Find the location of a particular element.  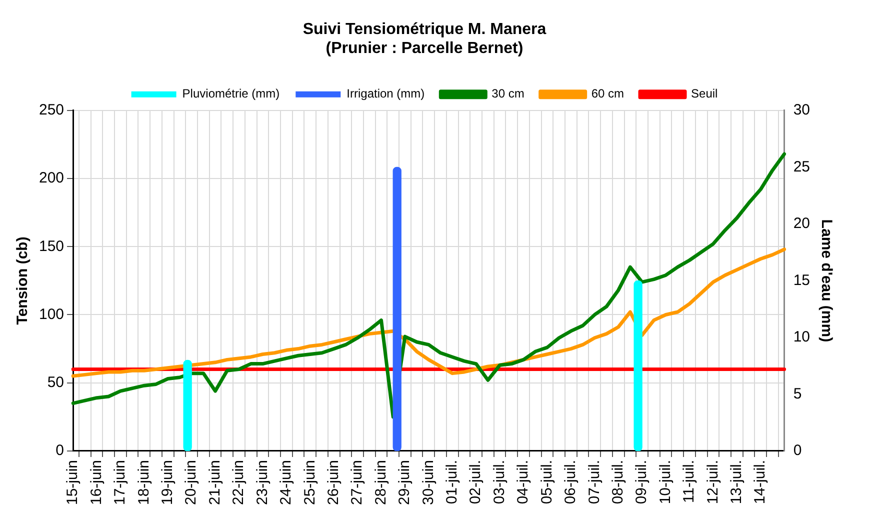

x-tick-label: 24-juin is located at coordinates (286, 482).